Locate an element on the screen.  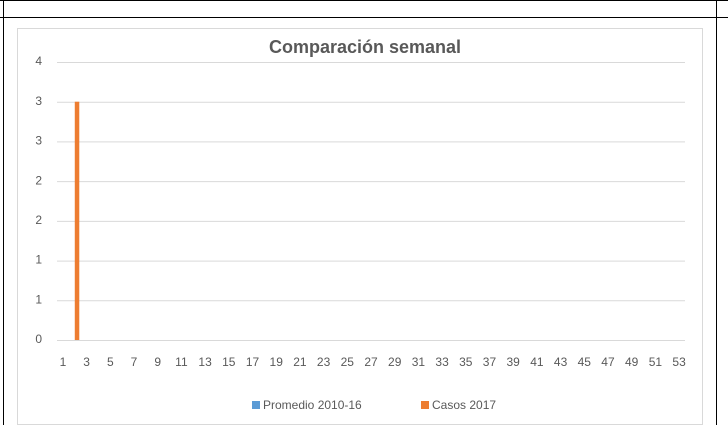
x-tick-label: 45 is located at coordinates (585, 362).